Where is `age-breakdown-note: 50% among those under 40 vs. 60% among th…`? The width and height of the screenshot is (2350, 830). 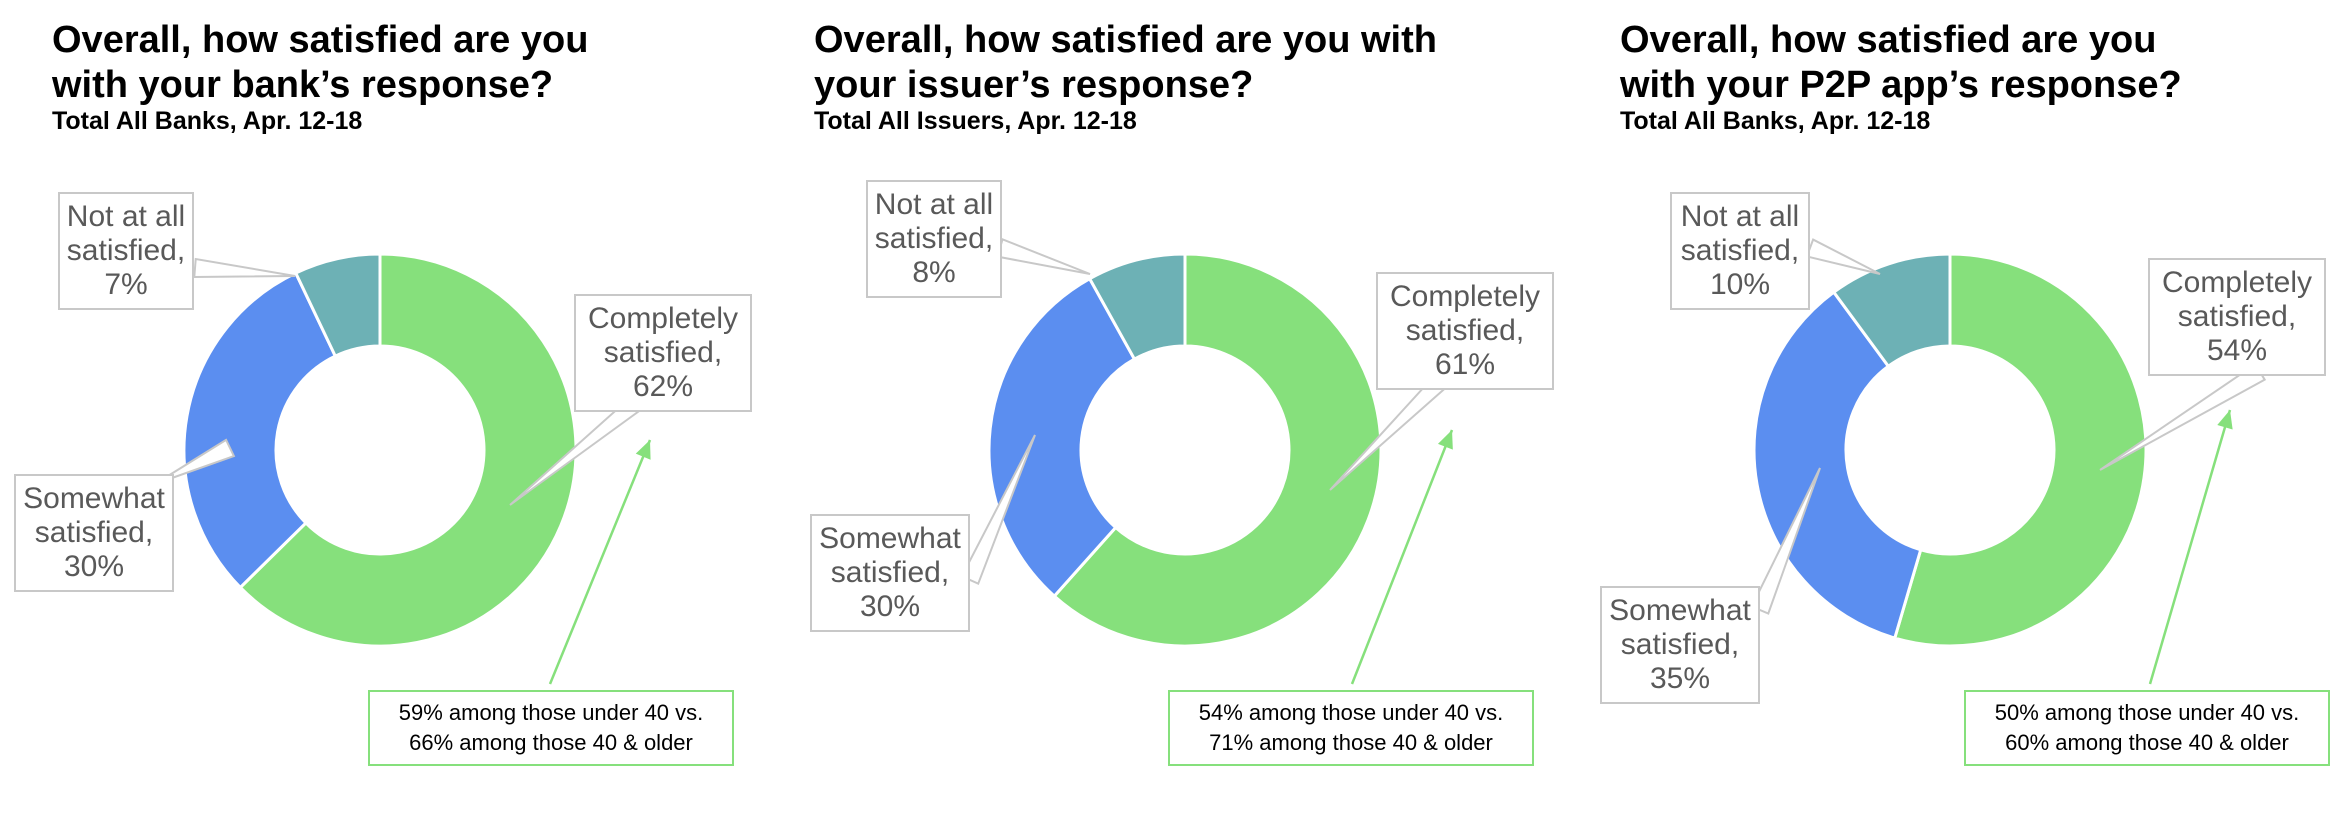 age-breakdown-note: 50% among those under 40 vs. 60% among th… is located at coordinates (2147, 728).